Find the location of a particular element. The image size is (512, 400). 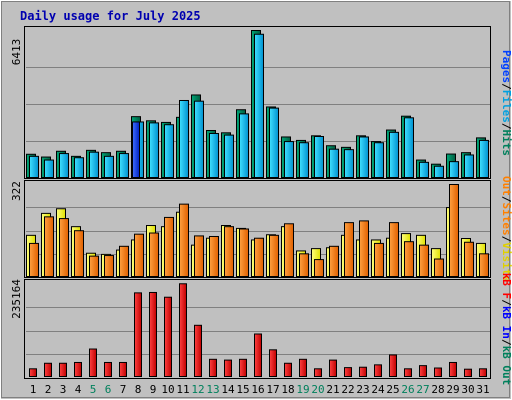

legend-pages: Pages is located at coordinates (506, 66).